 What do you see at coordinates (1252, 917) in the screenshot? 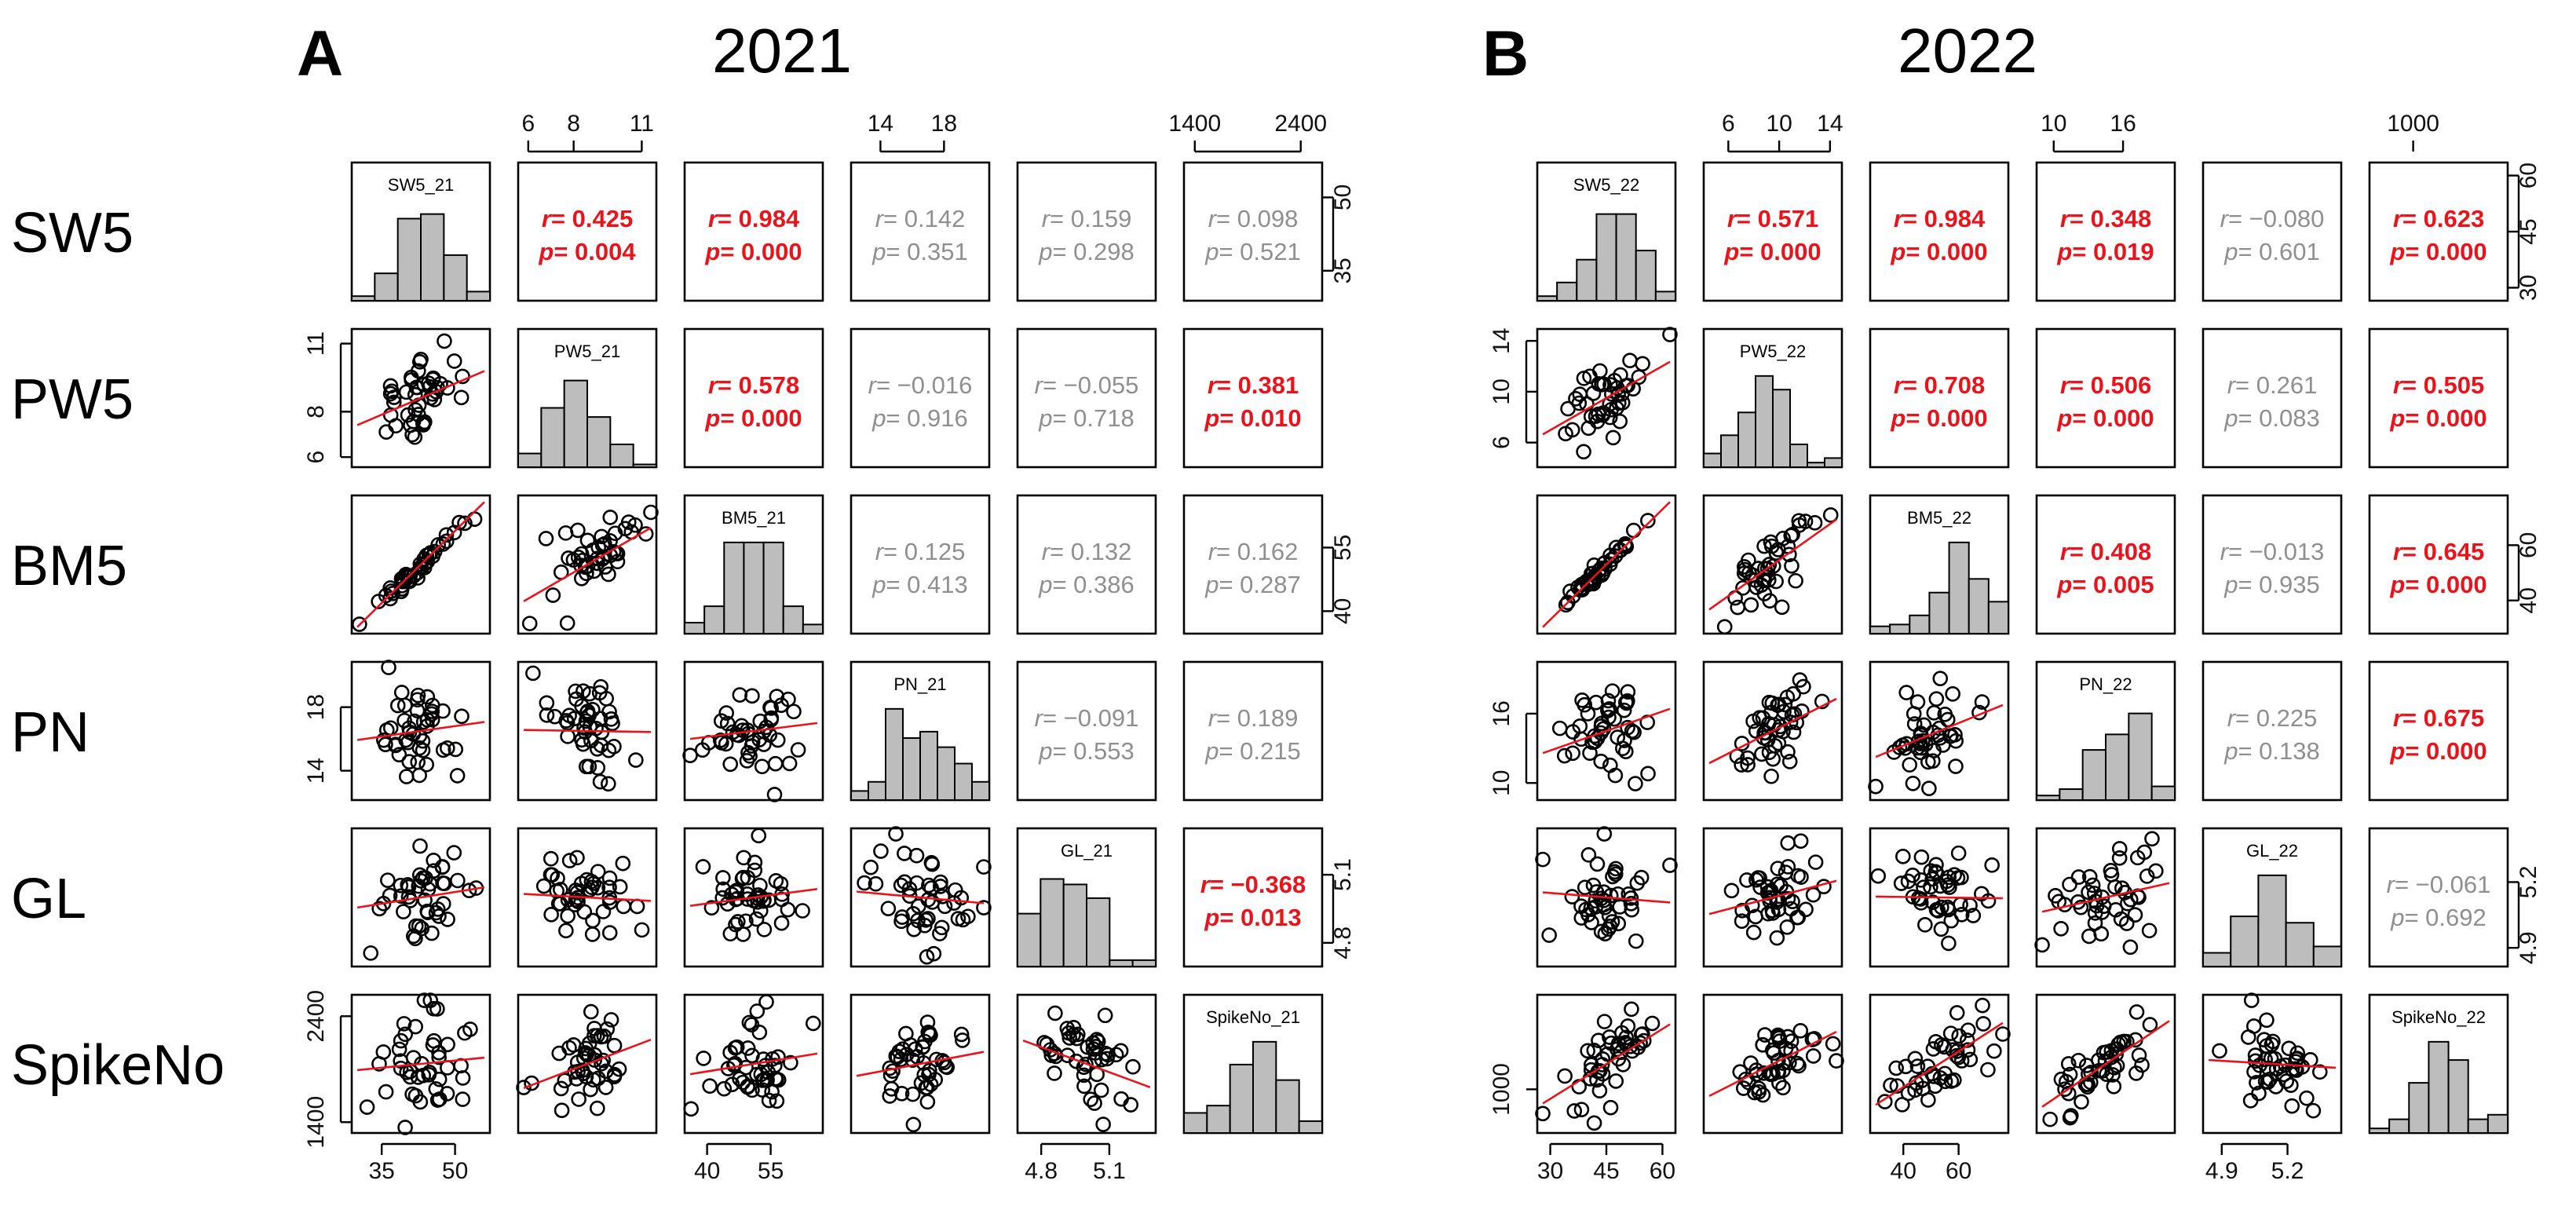
I see `p-label: p= 0.013` at bounding box center [1252, 917].